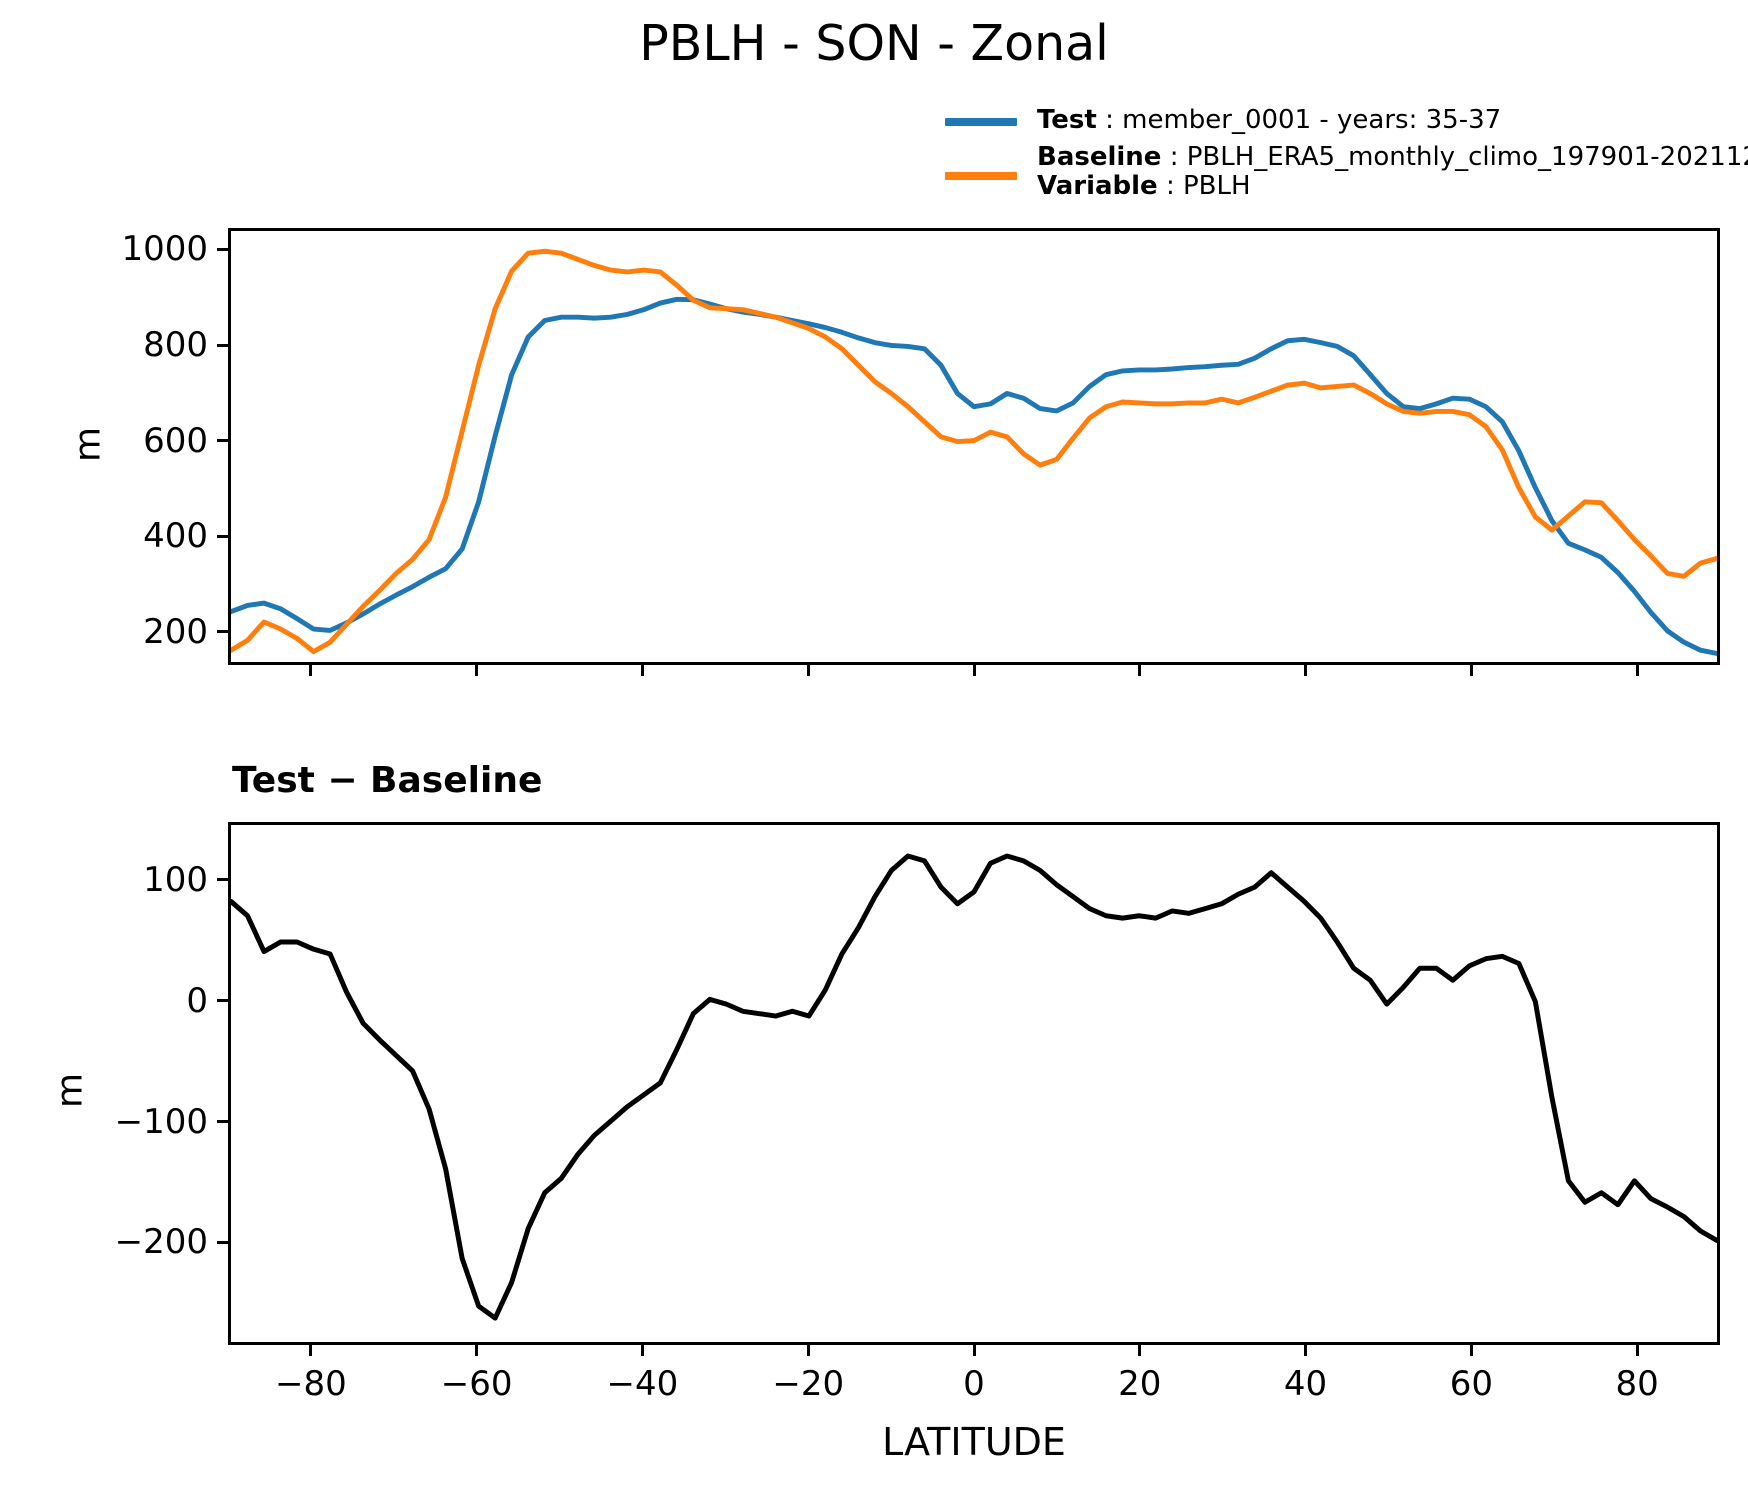 The height and width of the screenshot is (1496, 1748). I want to click on xtick-label: 20, so click(1140, 1384).